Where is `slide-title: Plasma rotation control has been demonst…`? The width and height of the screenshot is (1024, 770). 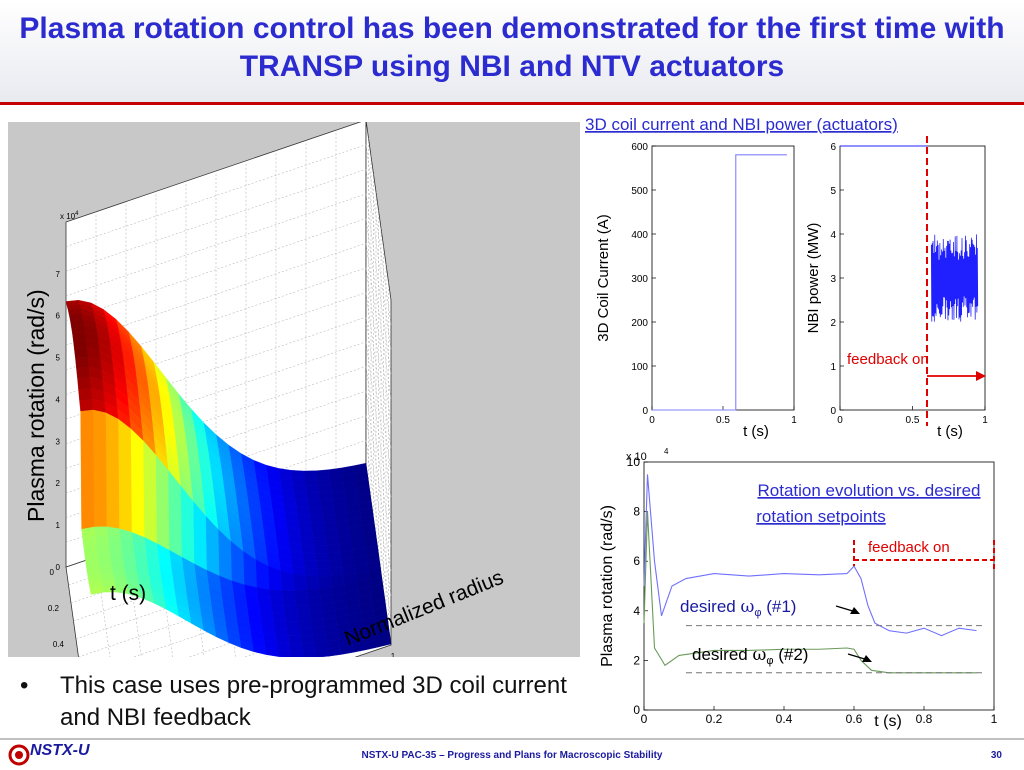
slide-title: Plasma rotation control has been demonst… is located at coordinates (512, 47).